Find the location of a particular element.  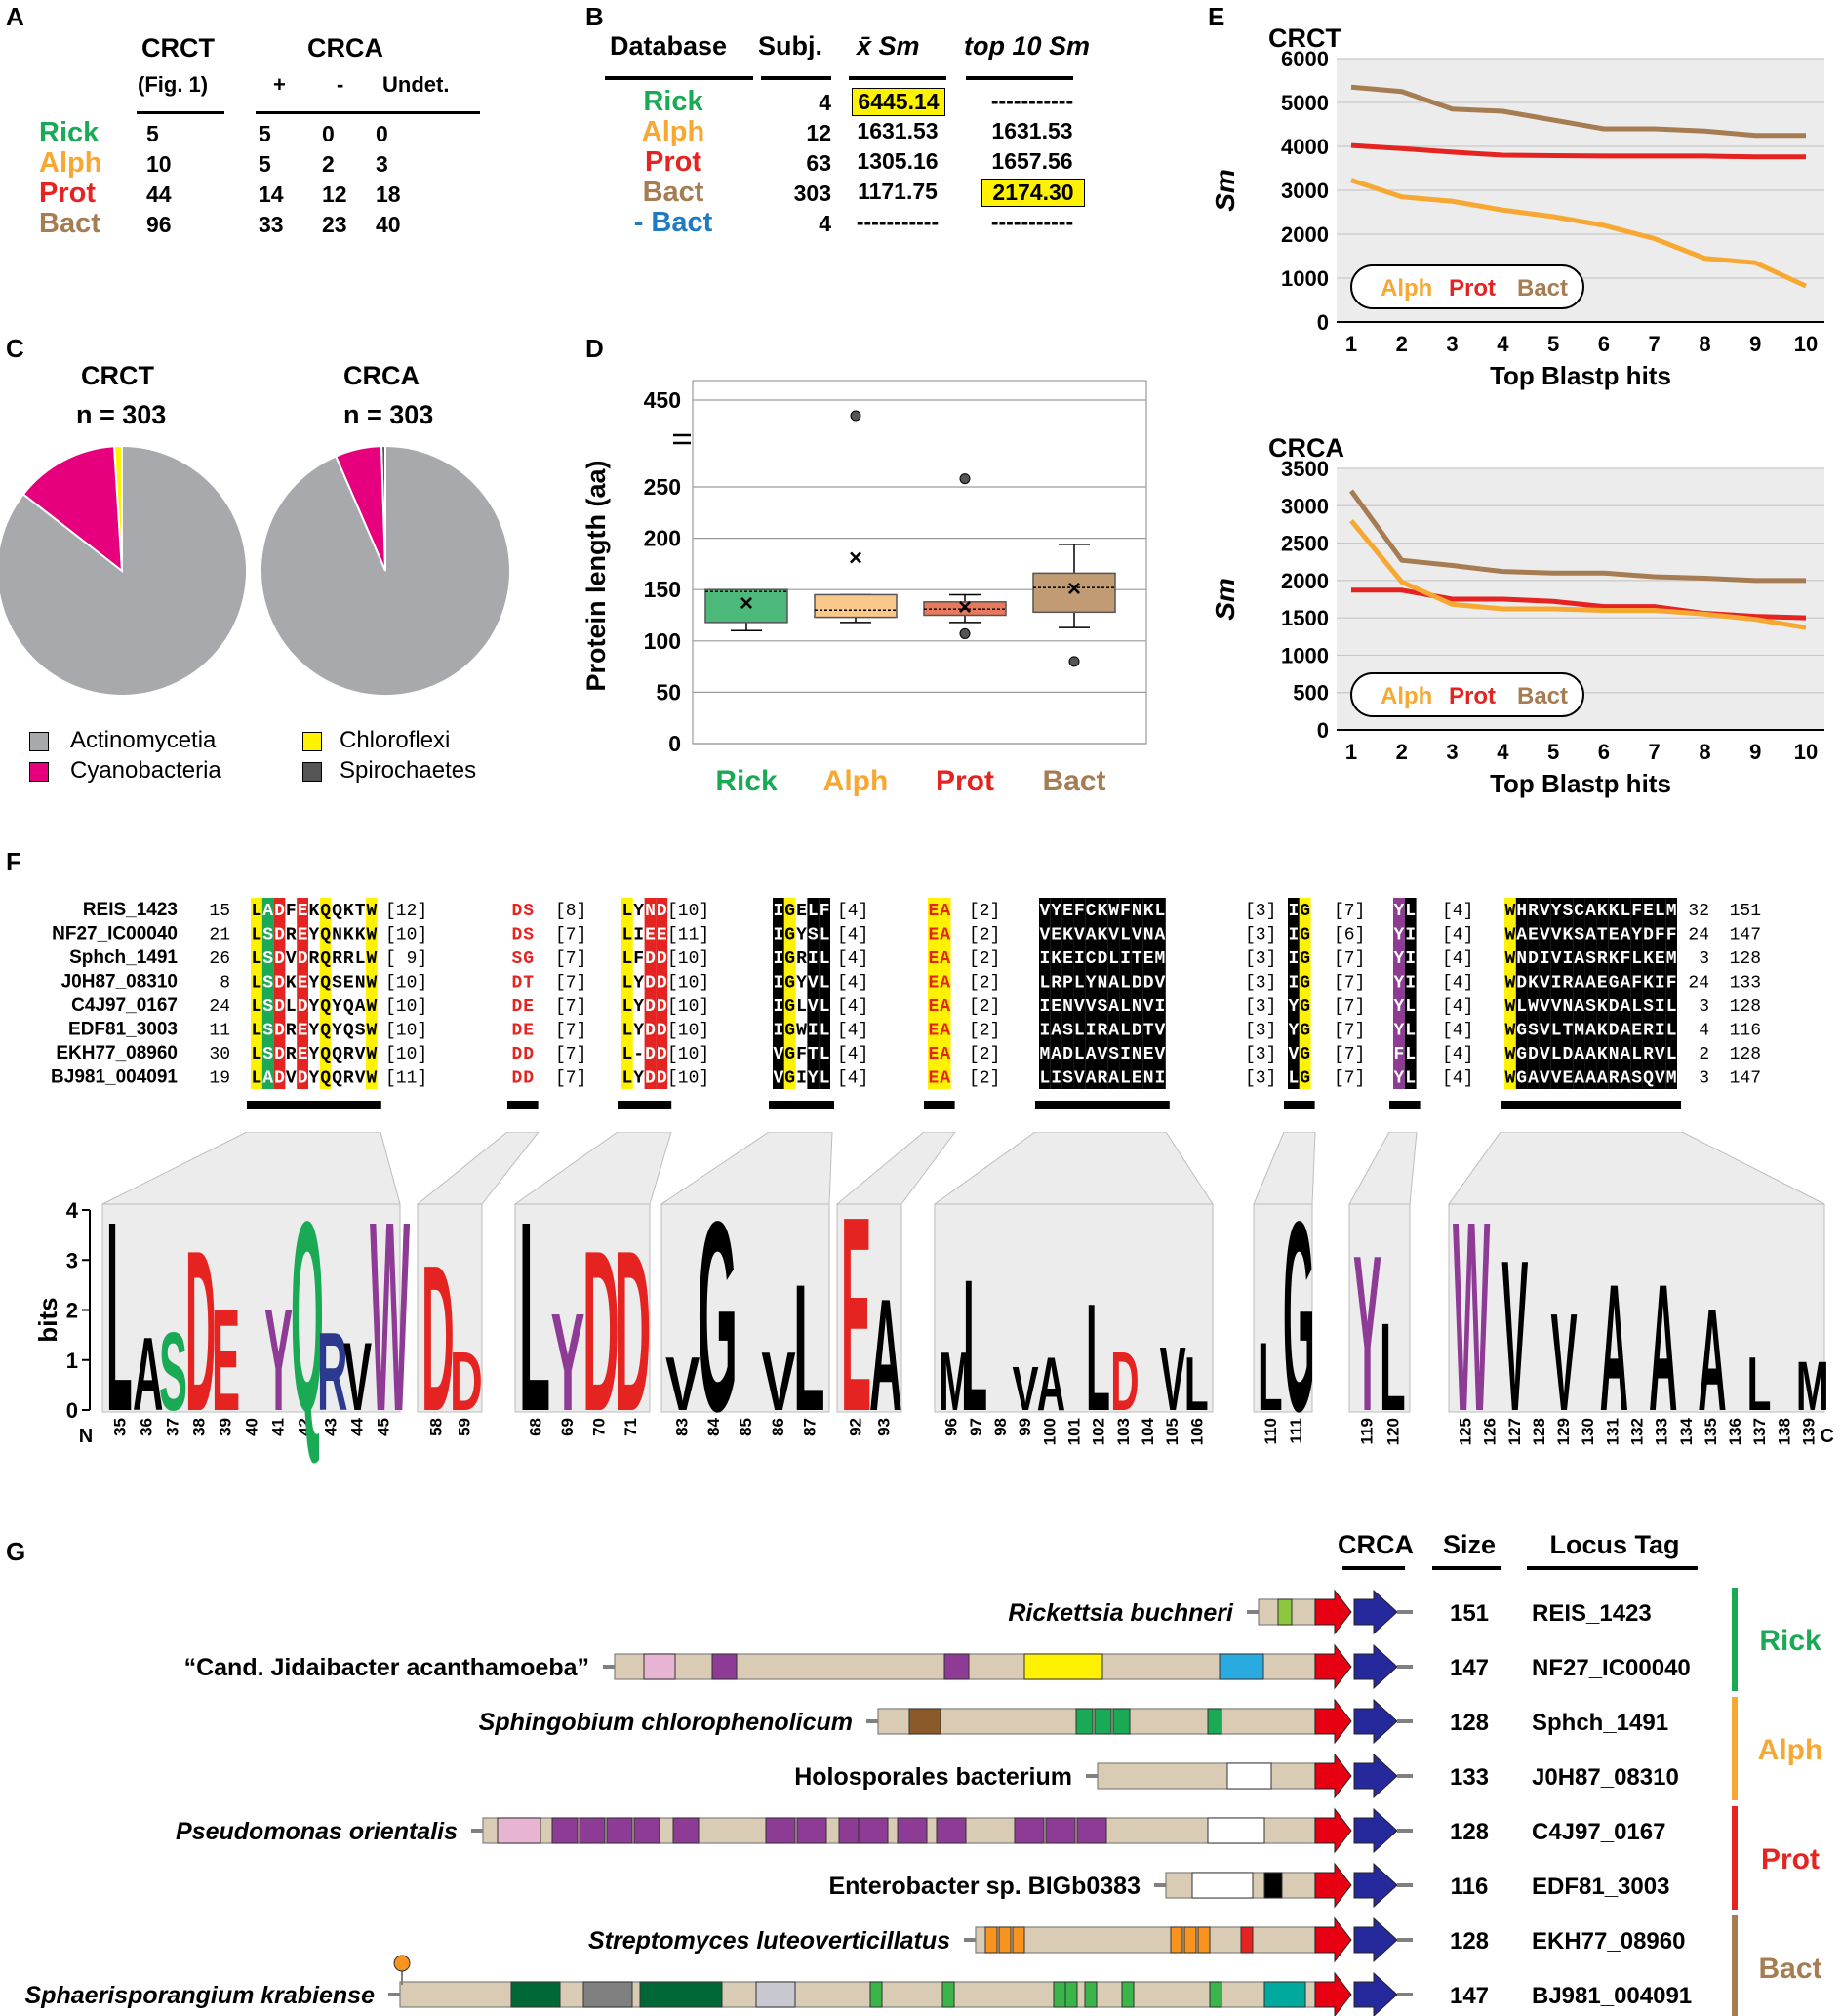

table-a-subheader: (Fig. 1) is located at coordinates (173, 84).